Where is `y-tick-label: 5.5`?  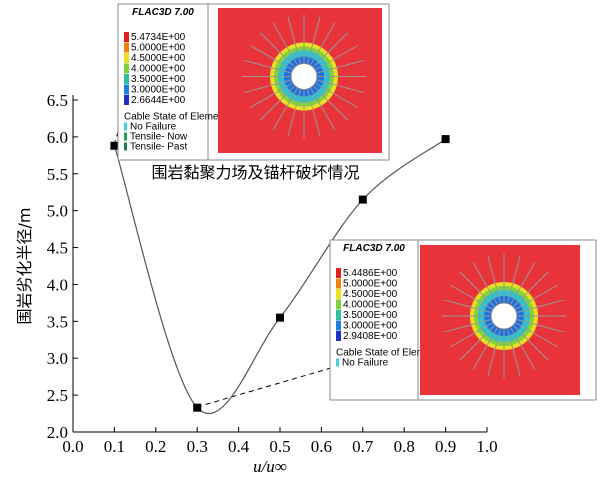 y-tick-label: 5.5 is located at coordinates (57, 174).